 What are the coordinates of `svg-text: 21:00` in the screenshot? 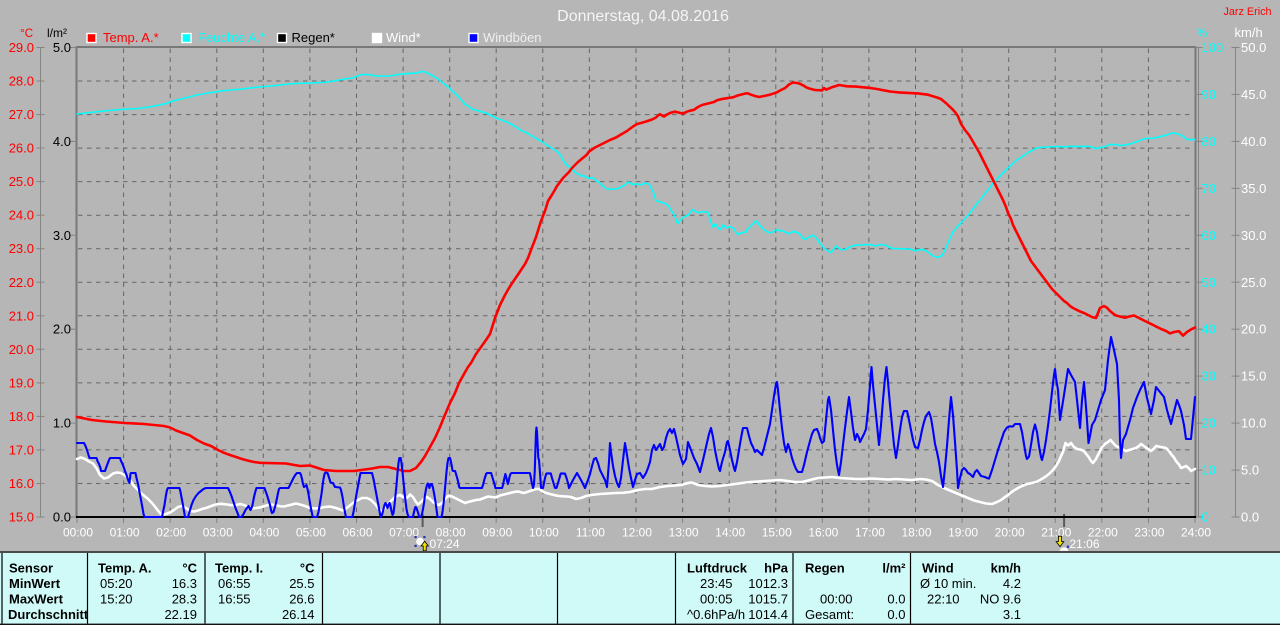 It's located at (1056, 533).